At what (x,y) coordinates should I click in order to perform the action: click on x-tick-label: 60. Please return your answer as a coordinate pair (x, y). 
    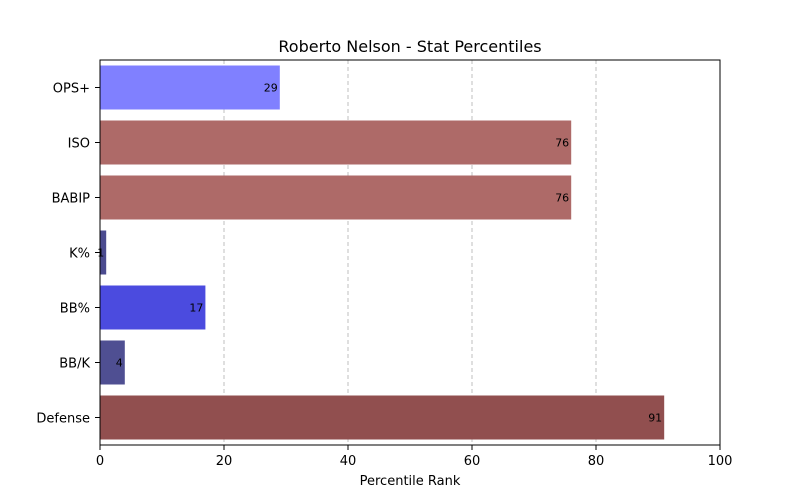
    Looking at the image, I should click on (472, 461).